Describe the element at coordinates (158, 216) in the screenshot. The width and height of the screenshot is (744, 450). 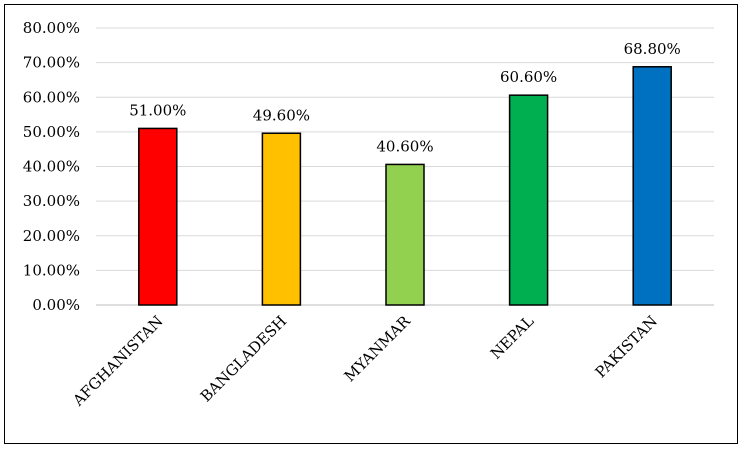
I see `bar-afghanistan` at that location.